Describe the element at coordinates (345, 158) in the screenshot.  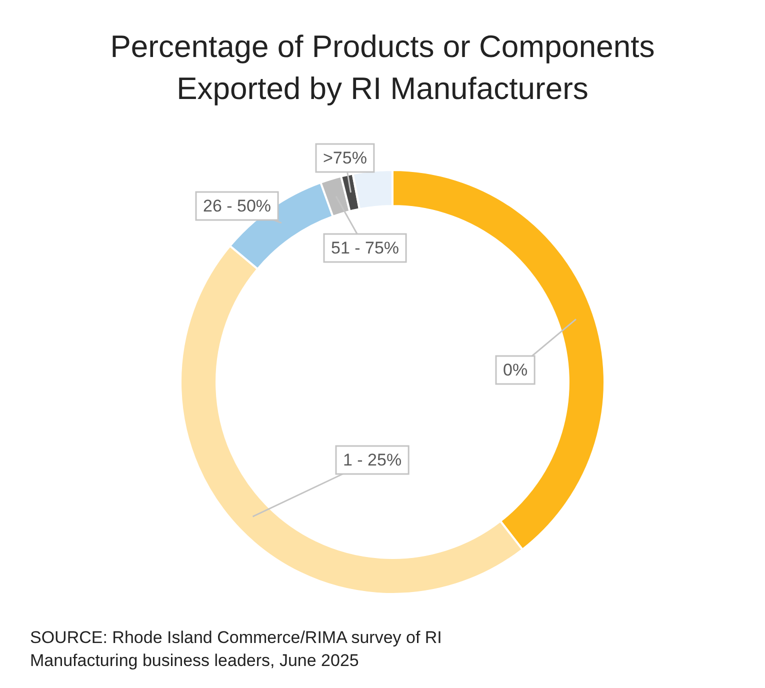
I see `slice-label: >75%` at that location.